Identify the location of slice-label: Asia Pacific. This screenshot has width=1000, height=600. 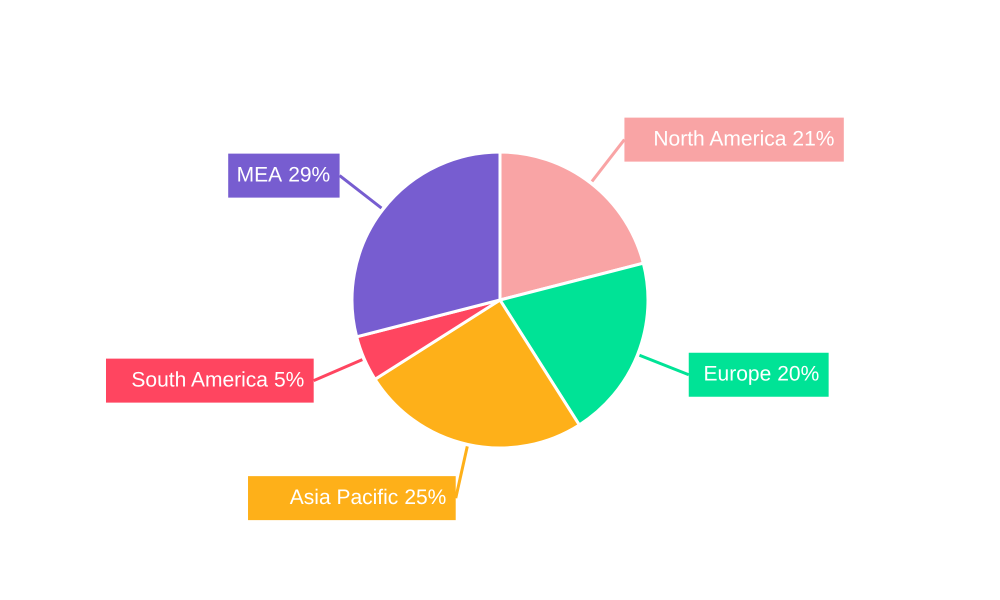
(344, 498).